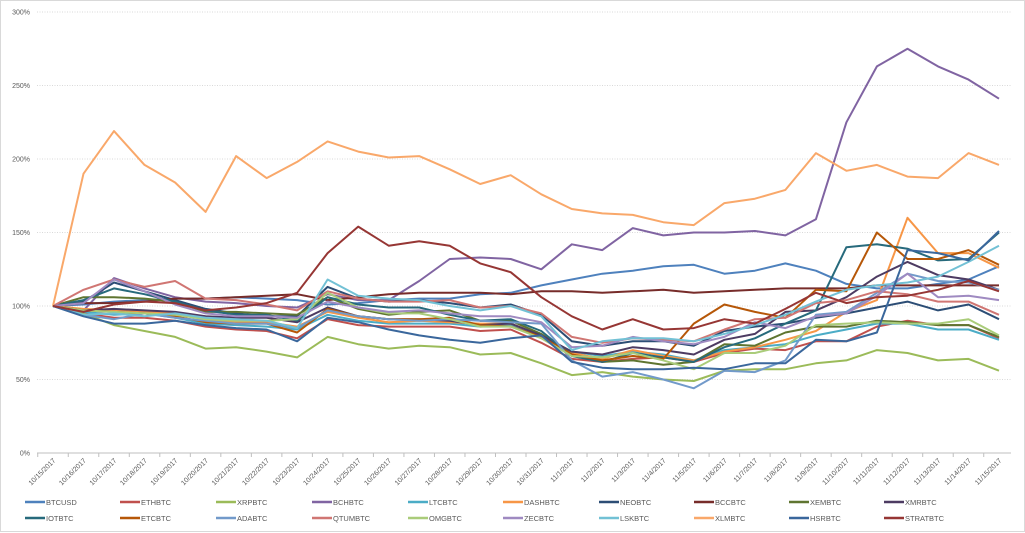 Image resolution: width=1025 pixels, height=533 pixels. I want to click on legend-label: ADABTC, so click(252, 518).